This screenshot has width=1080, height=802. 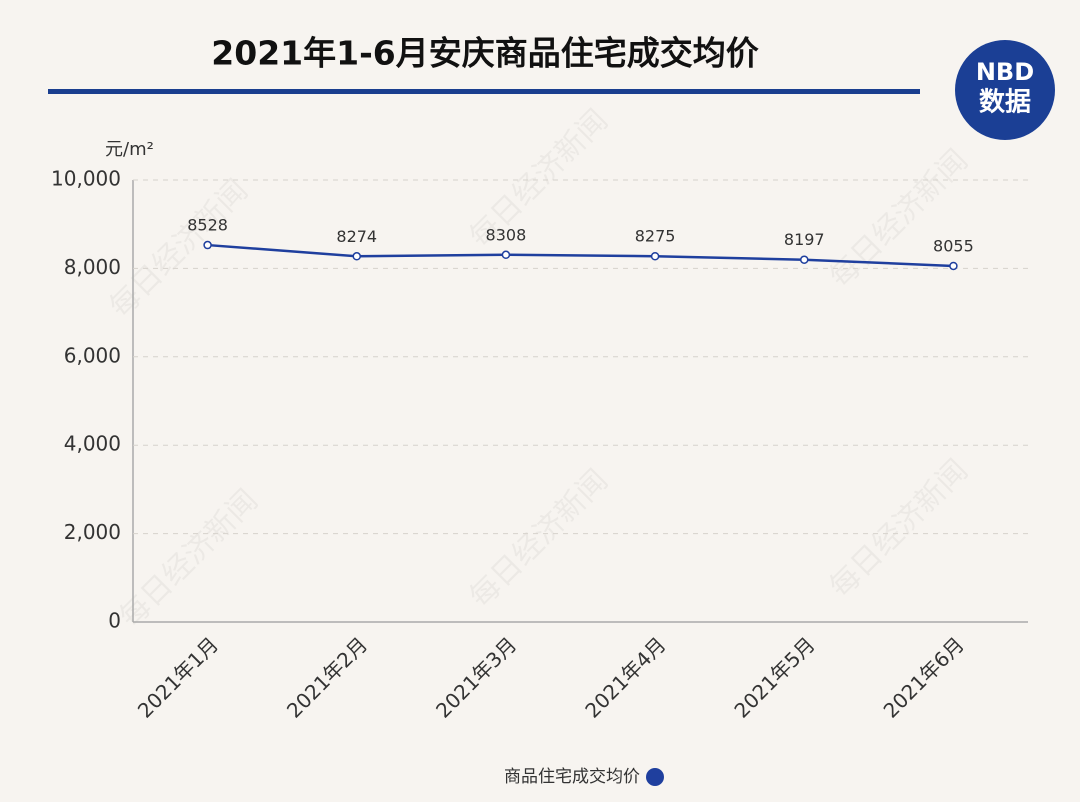 I want to click on data-label: 8197, so click(x=804, y=239).